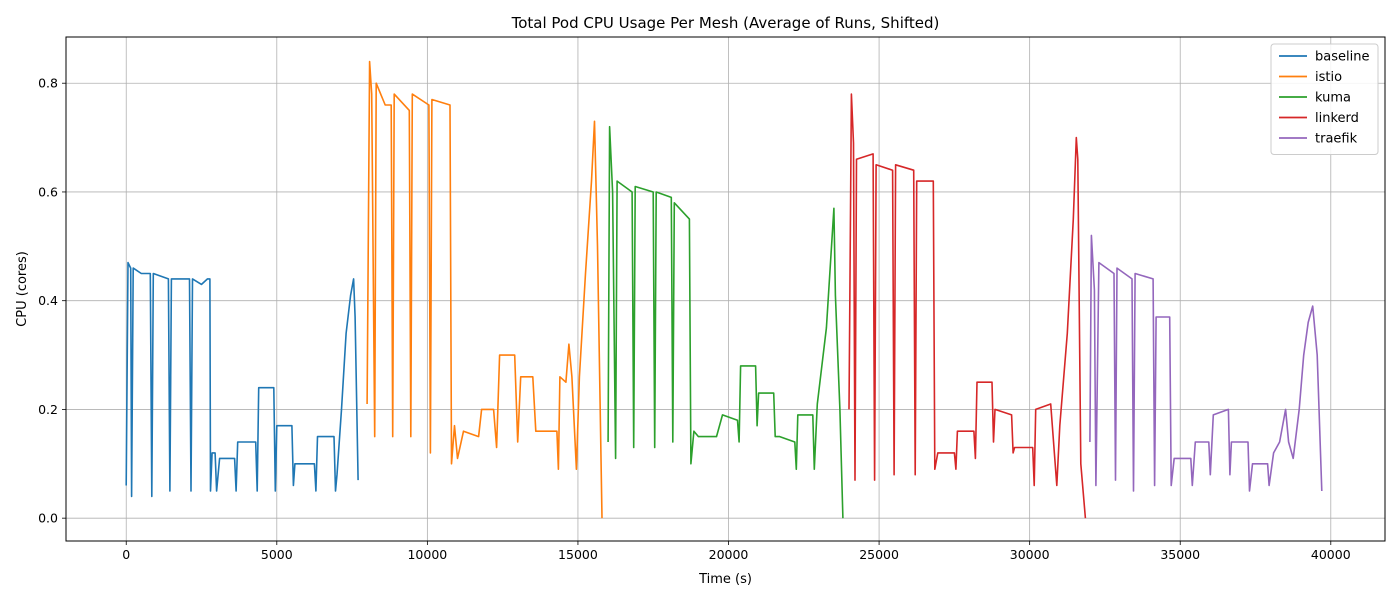  What do you see at coordinates (1337, 118) in the screenshot?
I see `legend-label-linkerd: linkerd` at bounding box center [1337, 118].